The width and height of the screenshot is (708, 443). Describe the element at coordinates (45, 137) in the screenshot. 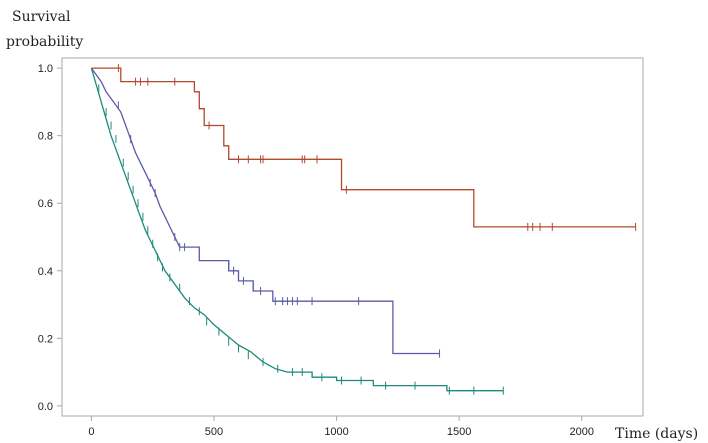

I see `y-tick-label: 0.8` at that location.